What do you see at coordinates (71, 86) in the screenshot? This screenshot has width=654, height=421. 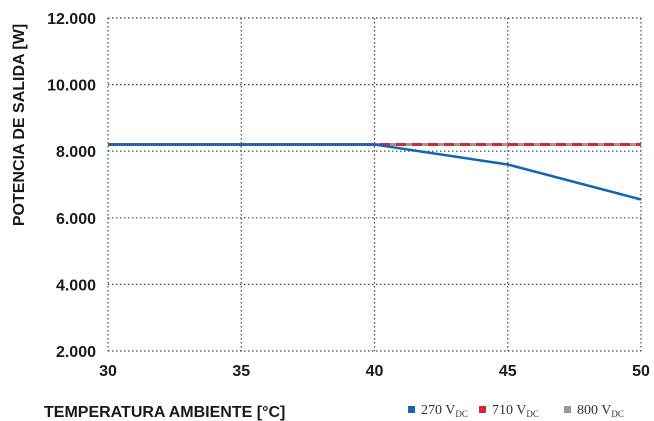 I see `y-tick-label: 10.000` at bounding box center [71, 86].